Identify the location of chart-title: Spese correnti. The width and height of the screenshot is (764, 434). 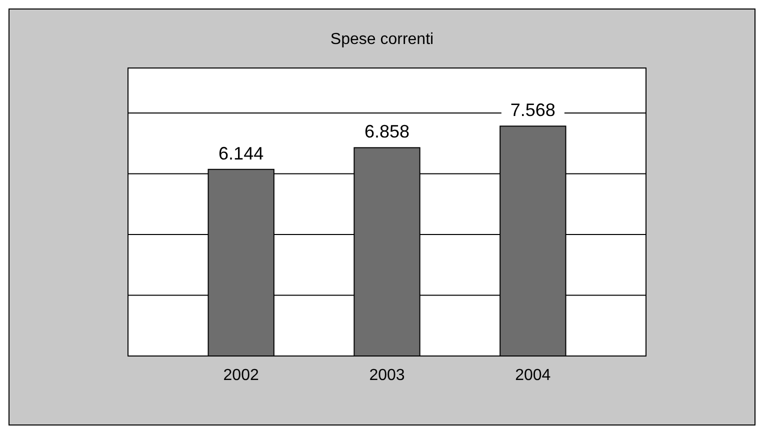
(382, 39).